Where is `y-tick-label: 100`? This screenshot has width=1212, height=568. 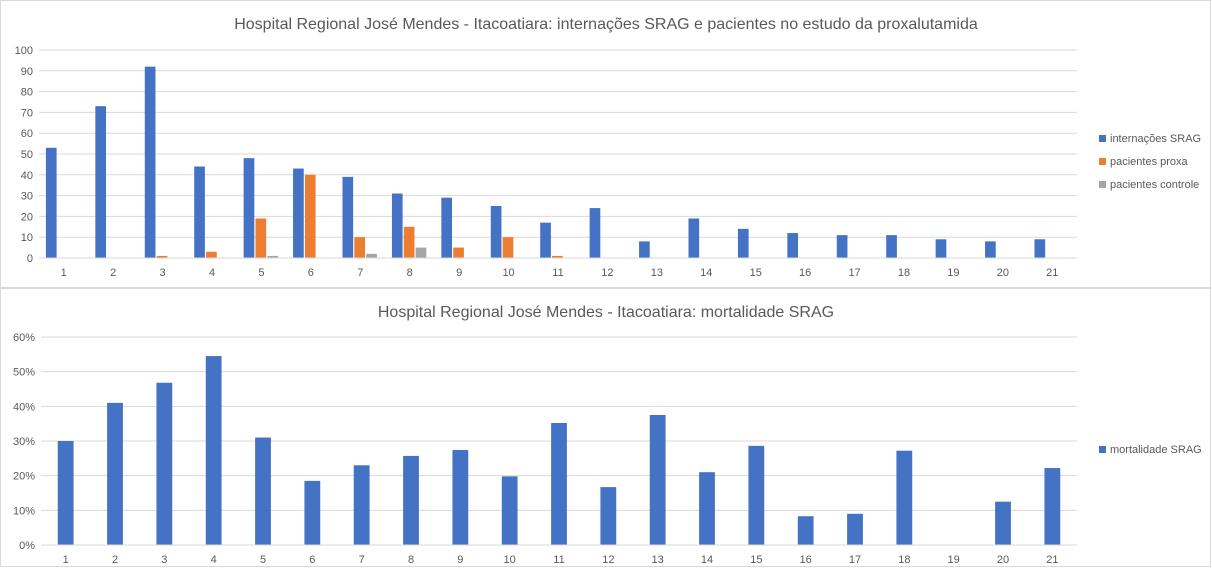
y-tick-label: 100 is located at coordinates (24, 51).